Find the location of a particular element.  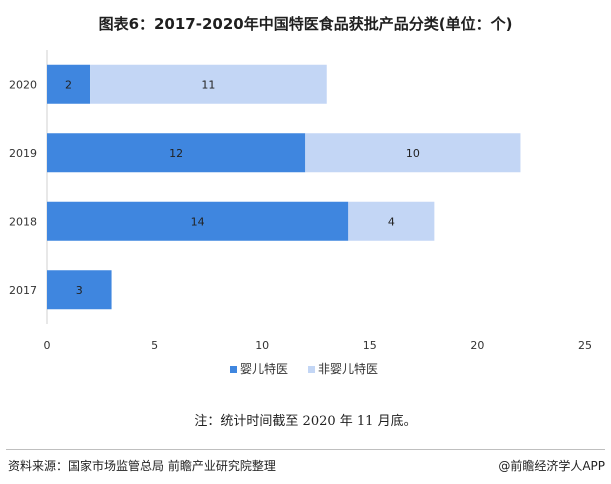

legend-label-infant: 婴儿特医 is located at coordinates (264, 368).